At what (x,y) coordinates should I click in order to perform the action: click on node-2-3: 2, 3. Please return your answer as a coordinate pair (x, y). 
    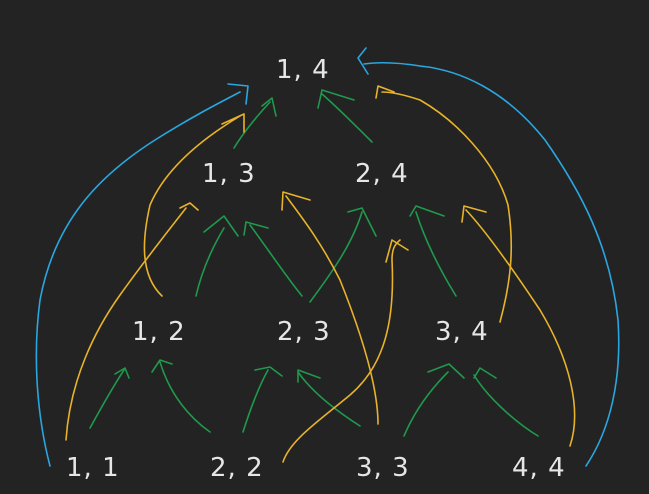
    Looking at the image, I should click on (304, 332).